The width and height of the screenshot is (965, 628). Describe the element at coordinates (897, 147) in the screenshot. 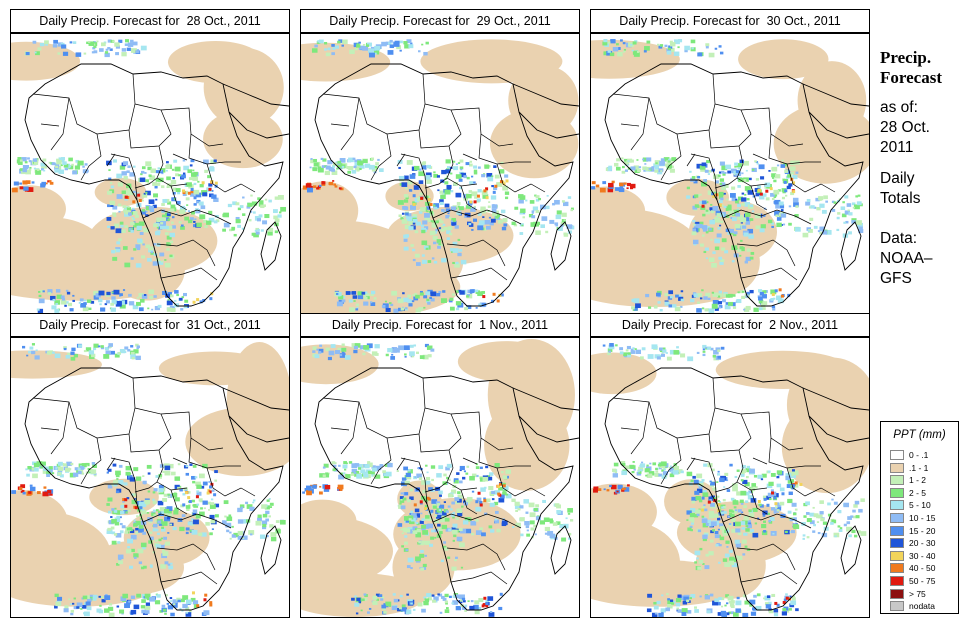

I see `as-of-year: 2011` at that location.